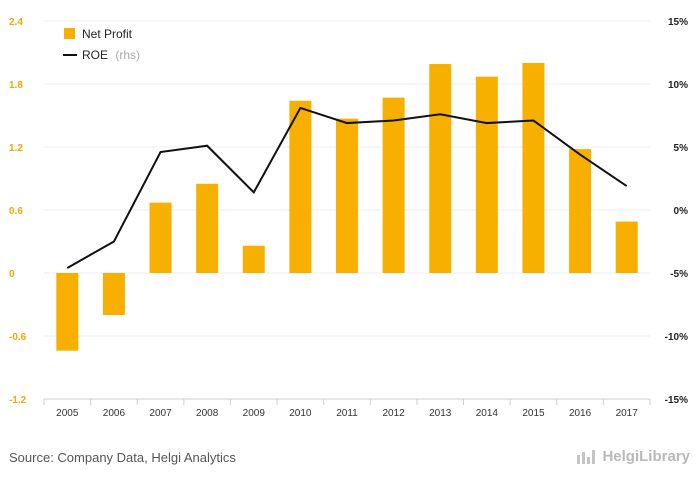 This screenshot has height=483, width=700. What do you see at coordinates (681, 211) in the screenshot?
I see `right-tick-label: 0%` at bounding box center [681, 211].